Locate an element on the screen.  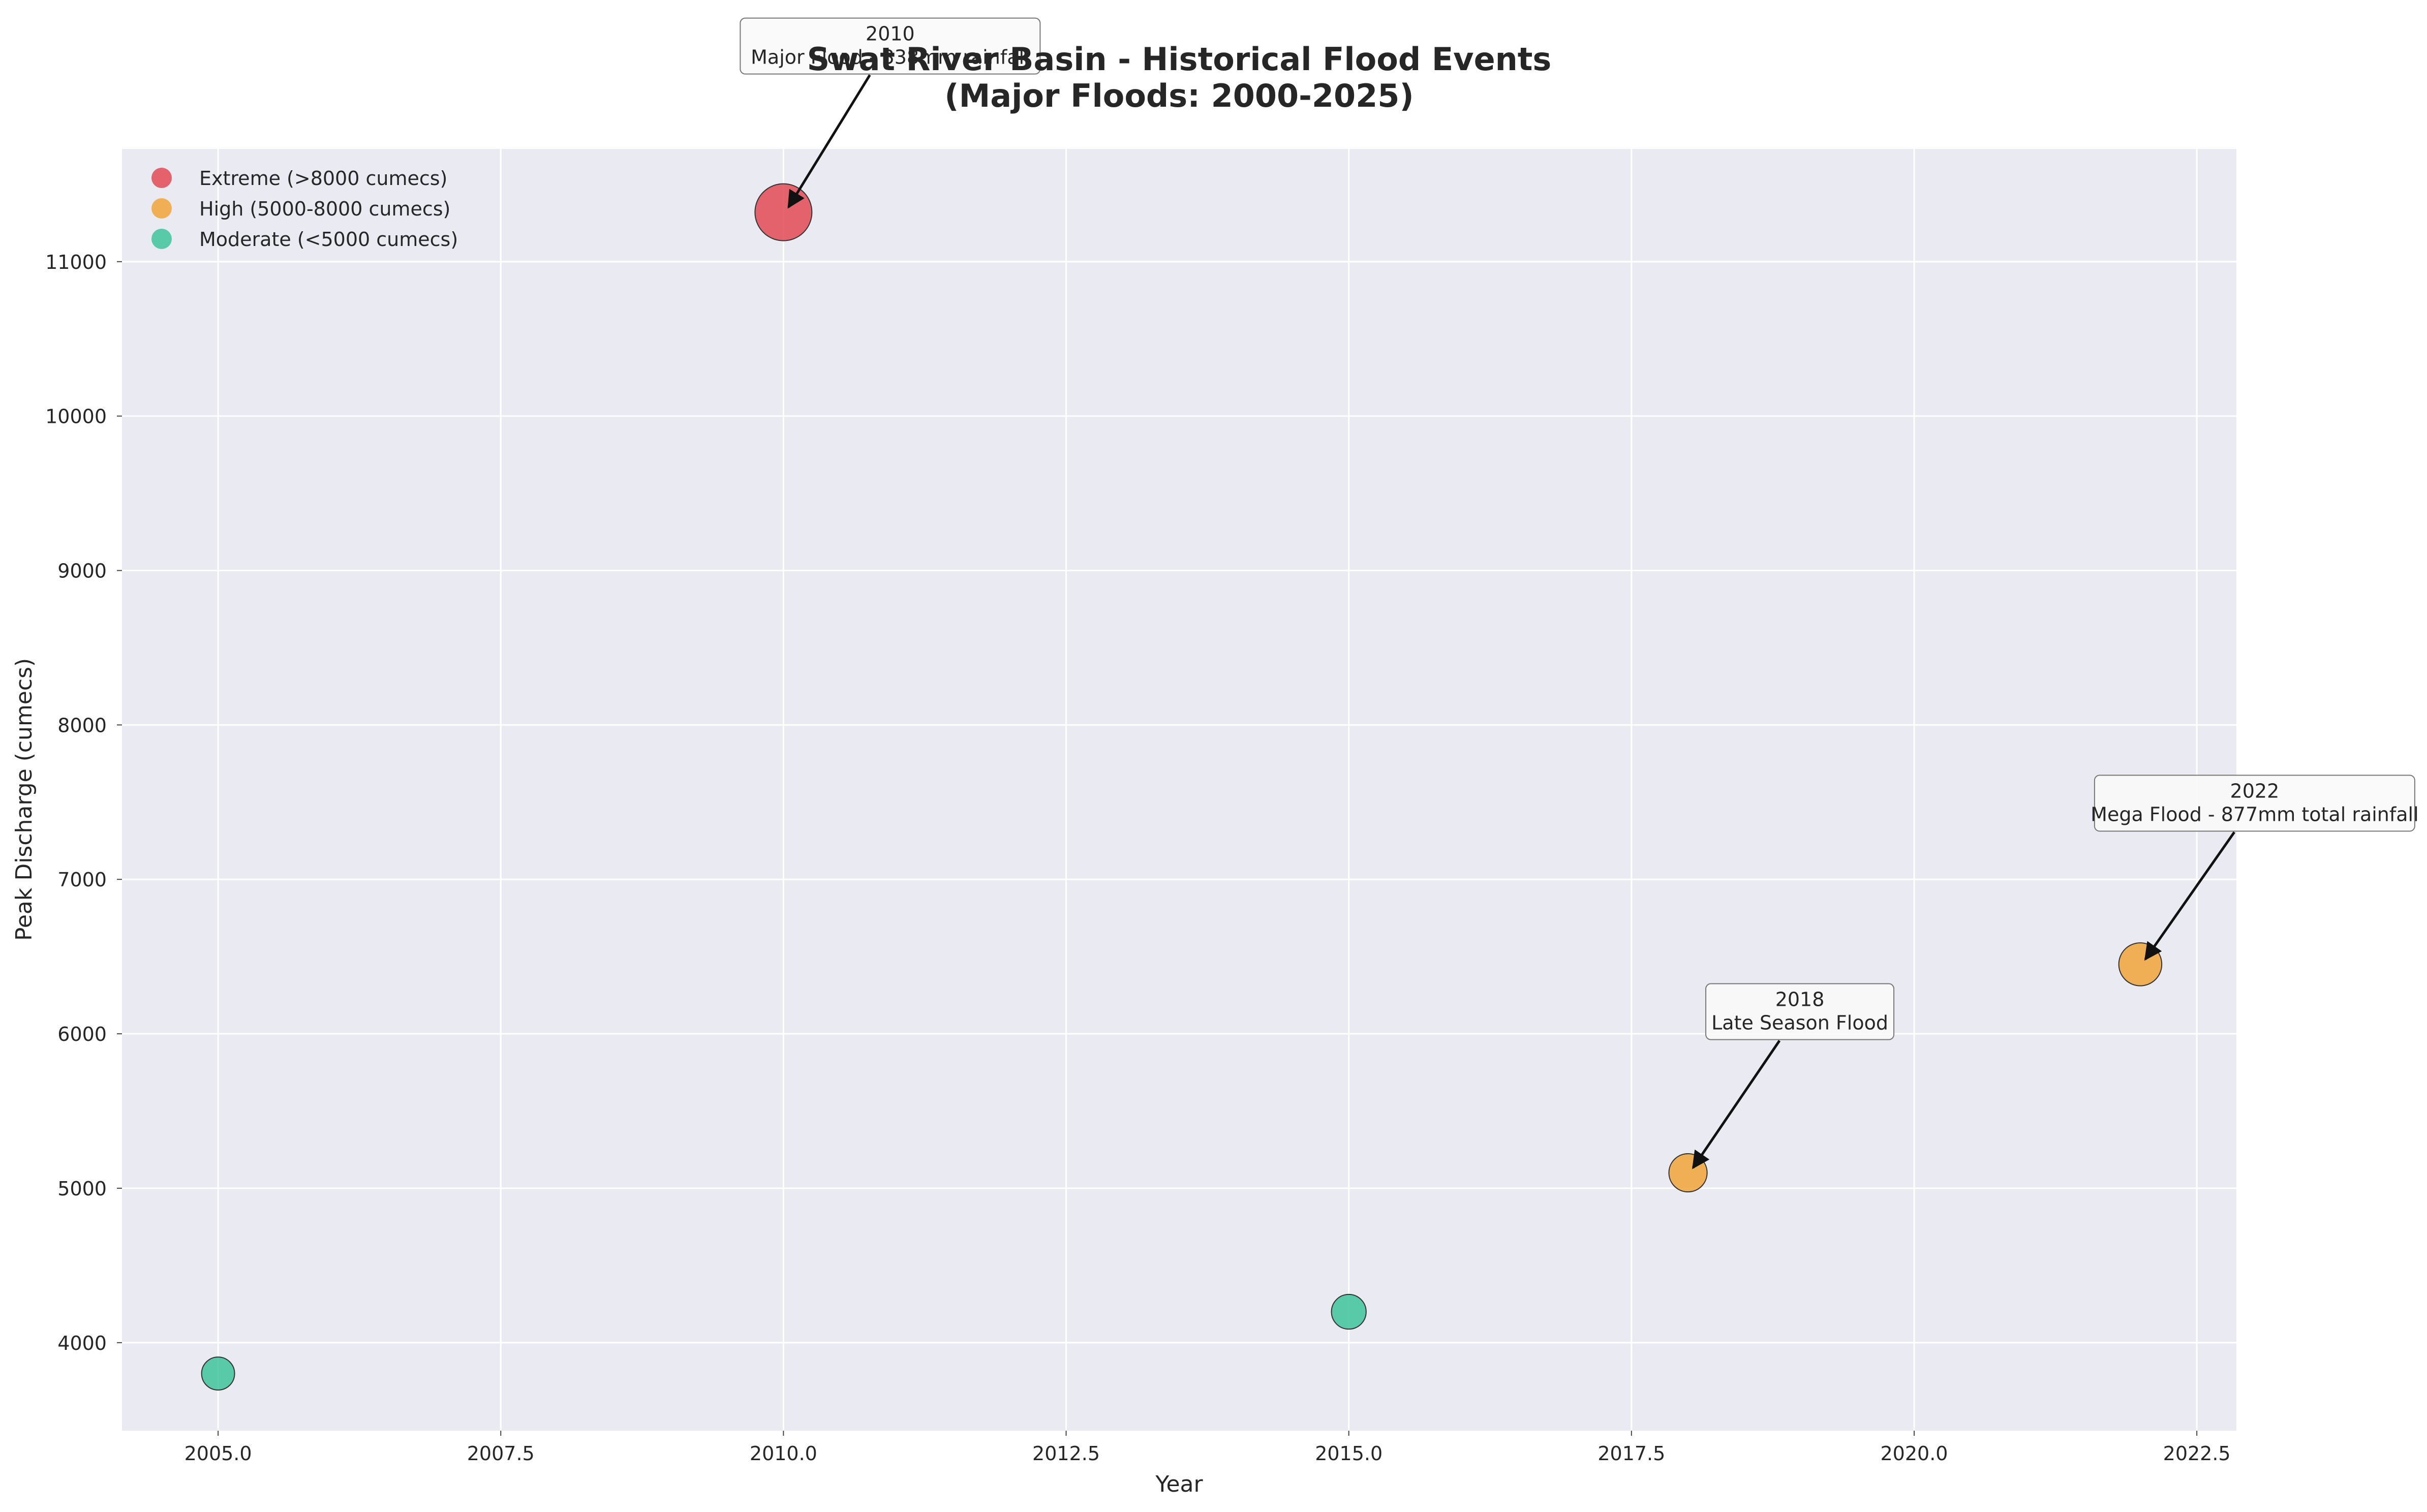
x-tick-label: 2017.5 is located at coordinates (1631, 1453).